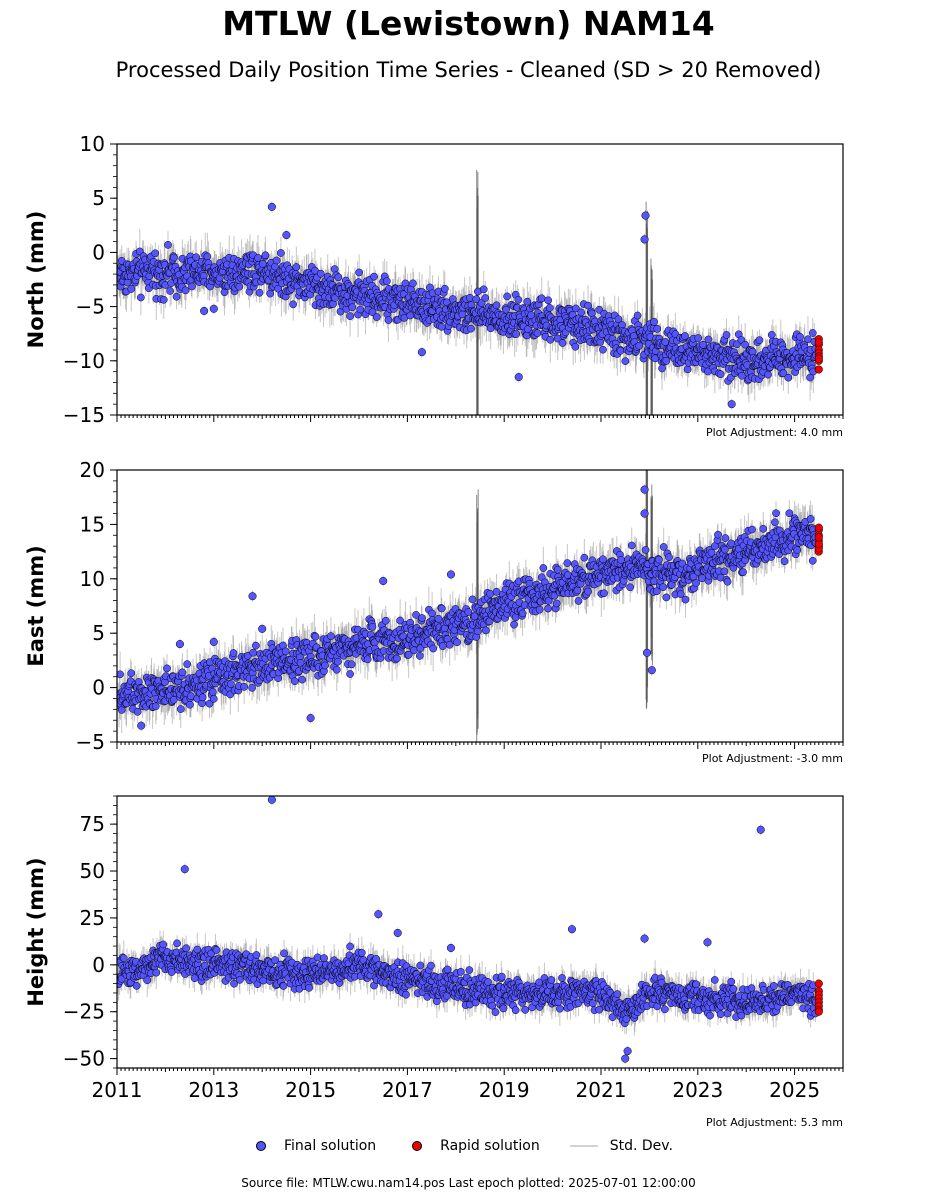 This screenshot has height=1200, width=937. I want to click on y-tick-label: −5, so click(90, 307).